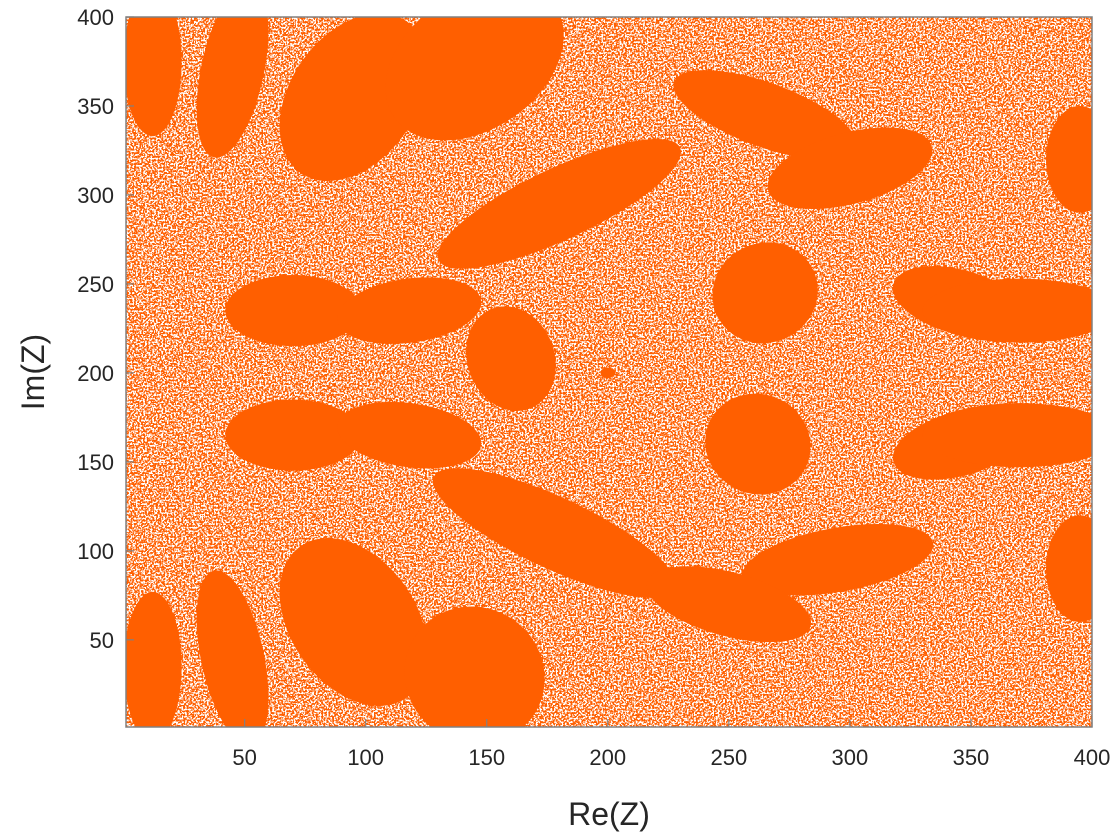  Describe the element at coordinates (486, 757) in the screenshot. I see `x-tick-label: 150` at that location.